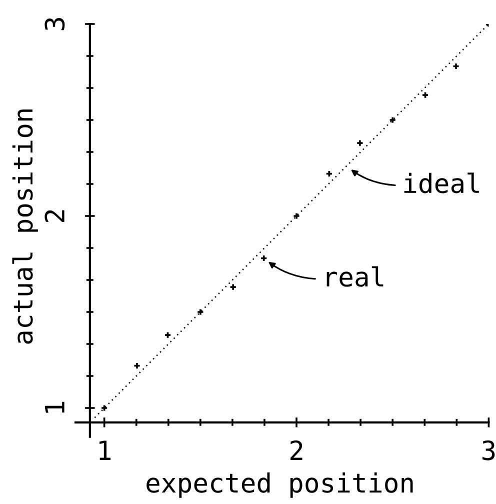 This screenshot has width=496, height=504. I want to click on x-axis-title: expected position, so click(279, 485).